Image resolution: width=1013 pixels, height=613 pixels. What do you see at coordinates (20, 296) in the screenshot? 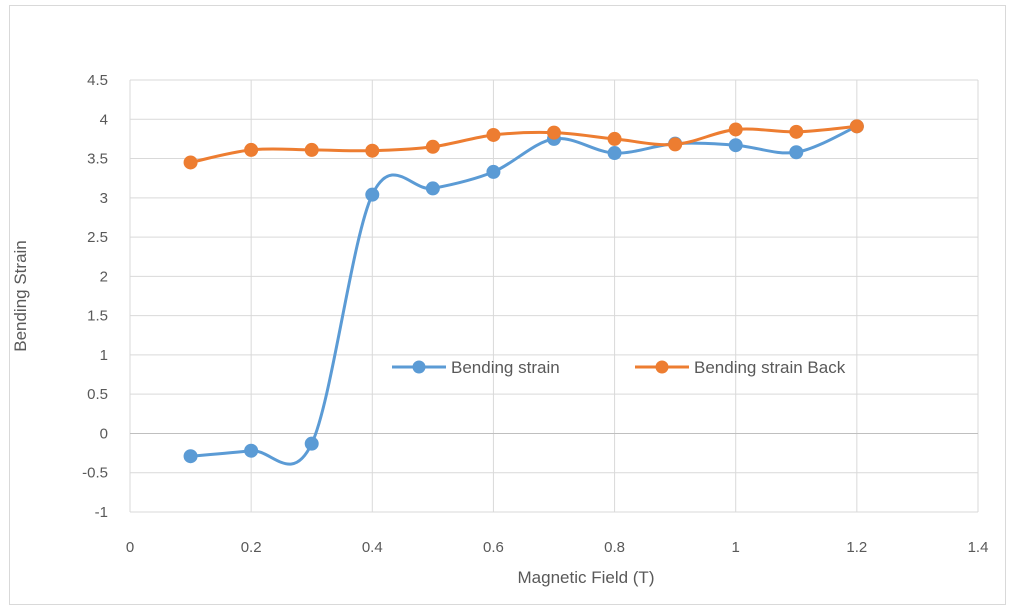
I see `y-axis-title: Bending Strain` at bounding box center [20, 296].